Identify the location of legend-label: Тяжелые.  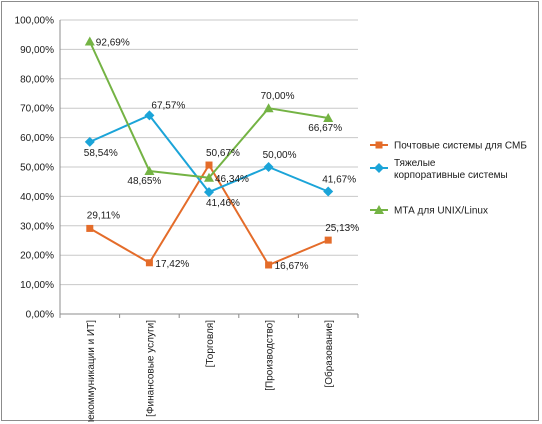
(415, 163).